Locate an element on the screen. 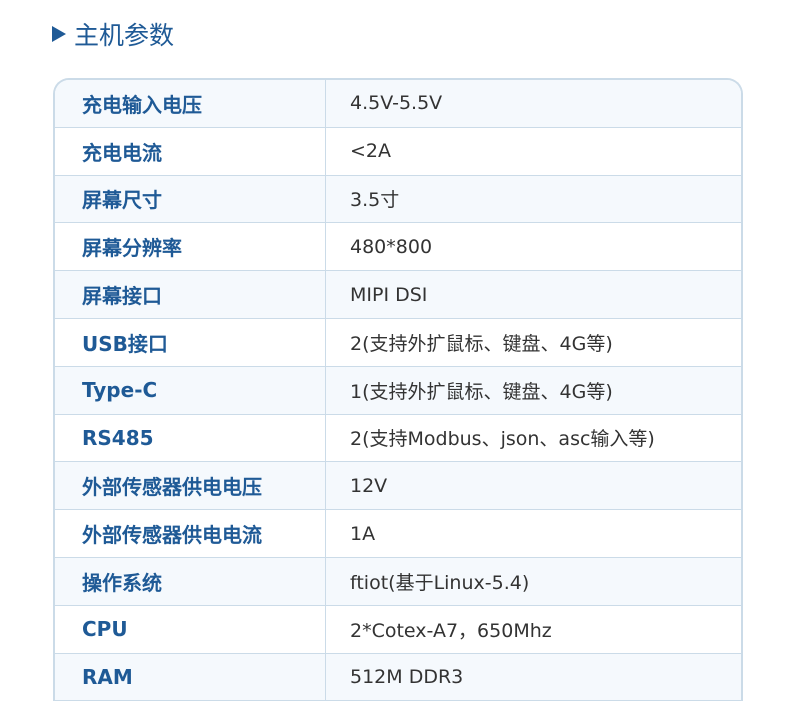 The image size is (790, 701). spec-value: 2*Cotex-A7，650Mhz is located at coordinates (451, 630).